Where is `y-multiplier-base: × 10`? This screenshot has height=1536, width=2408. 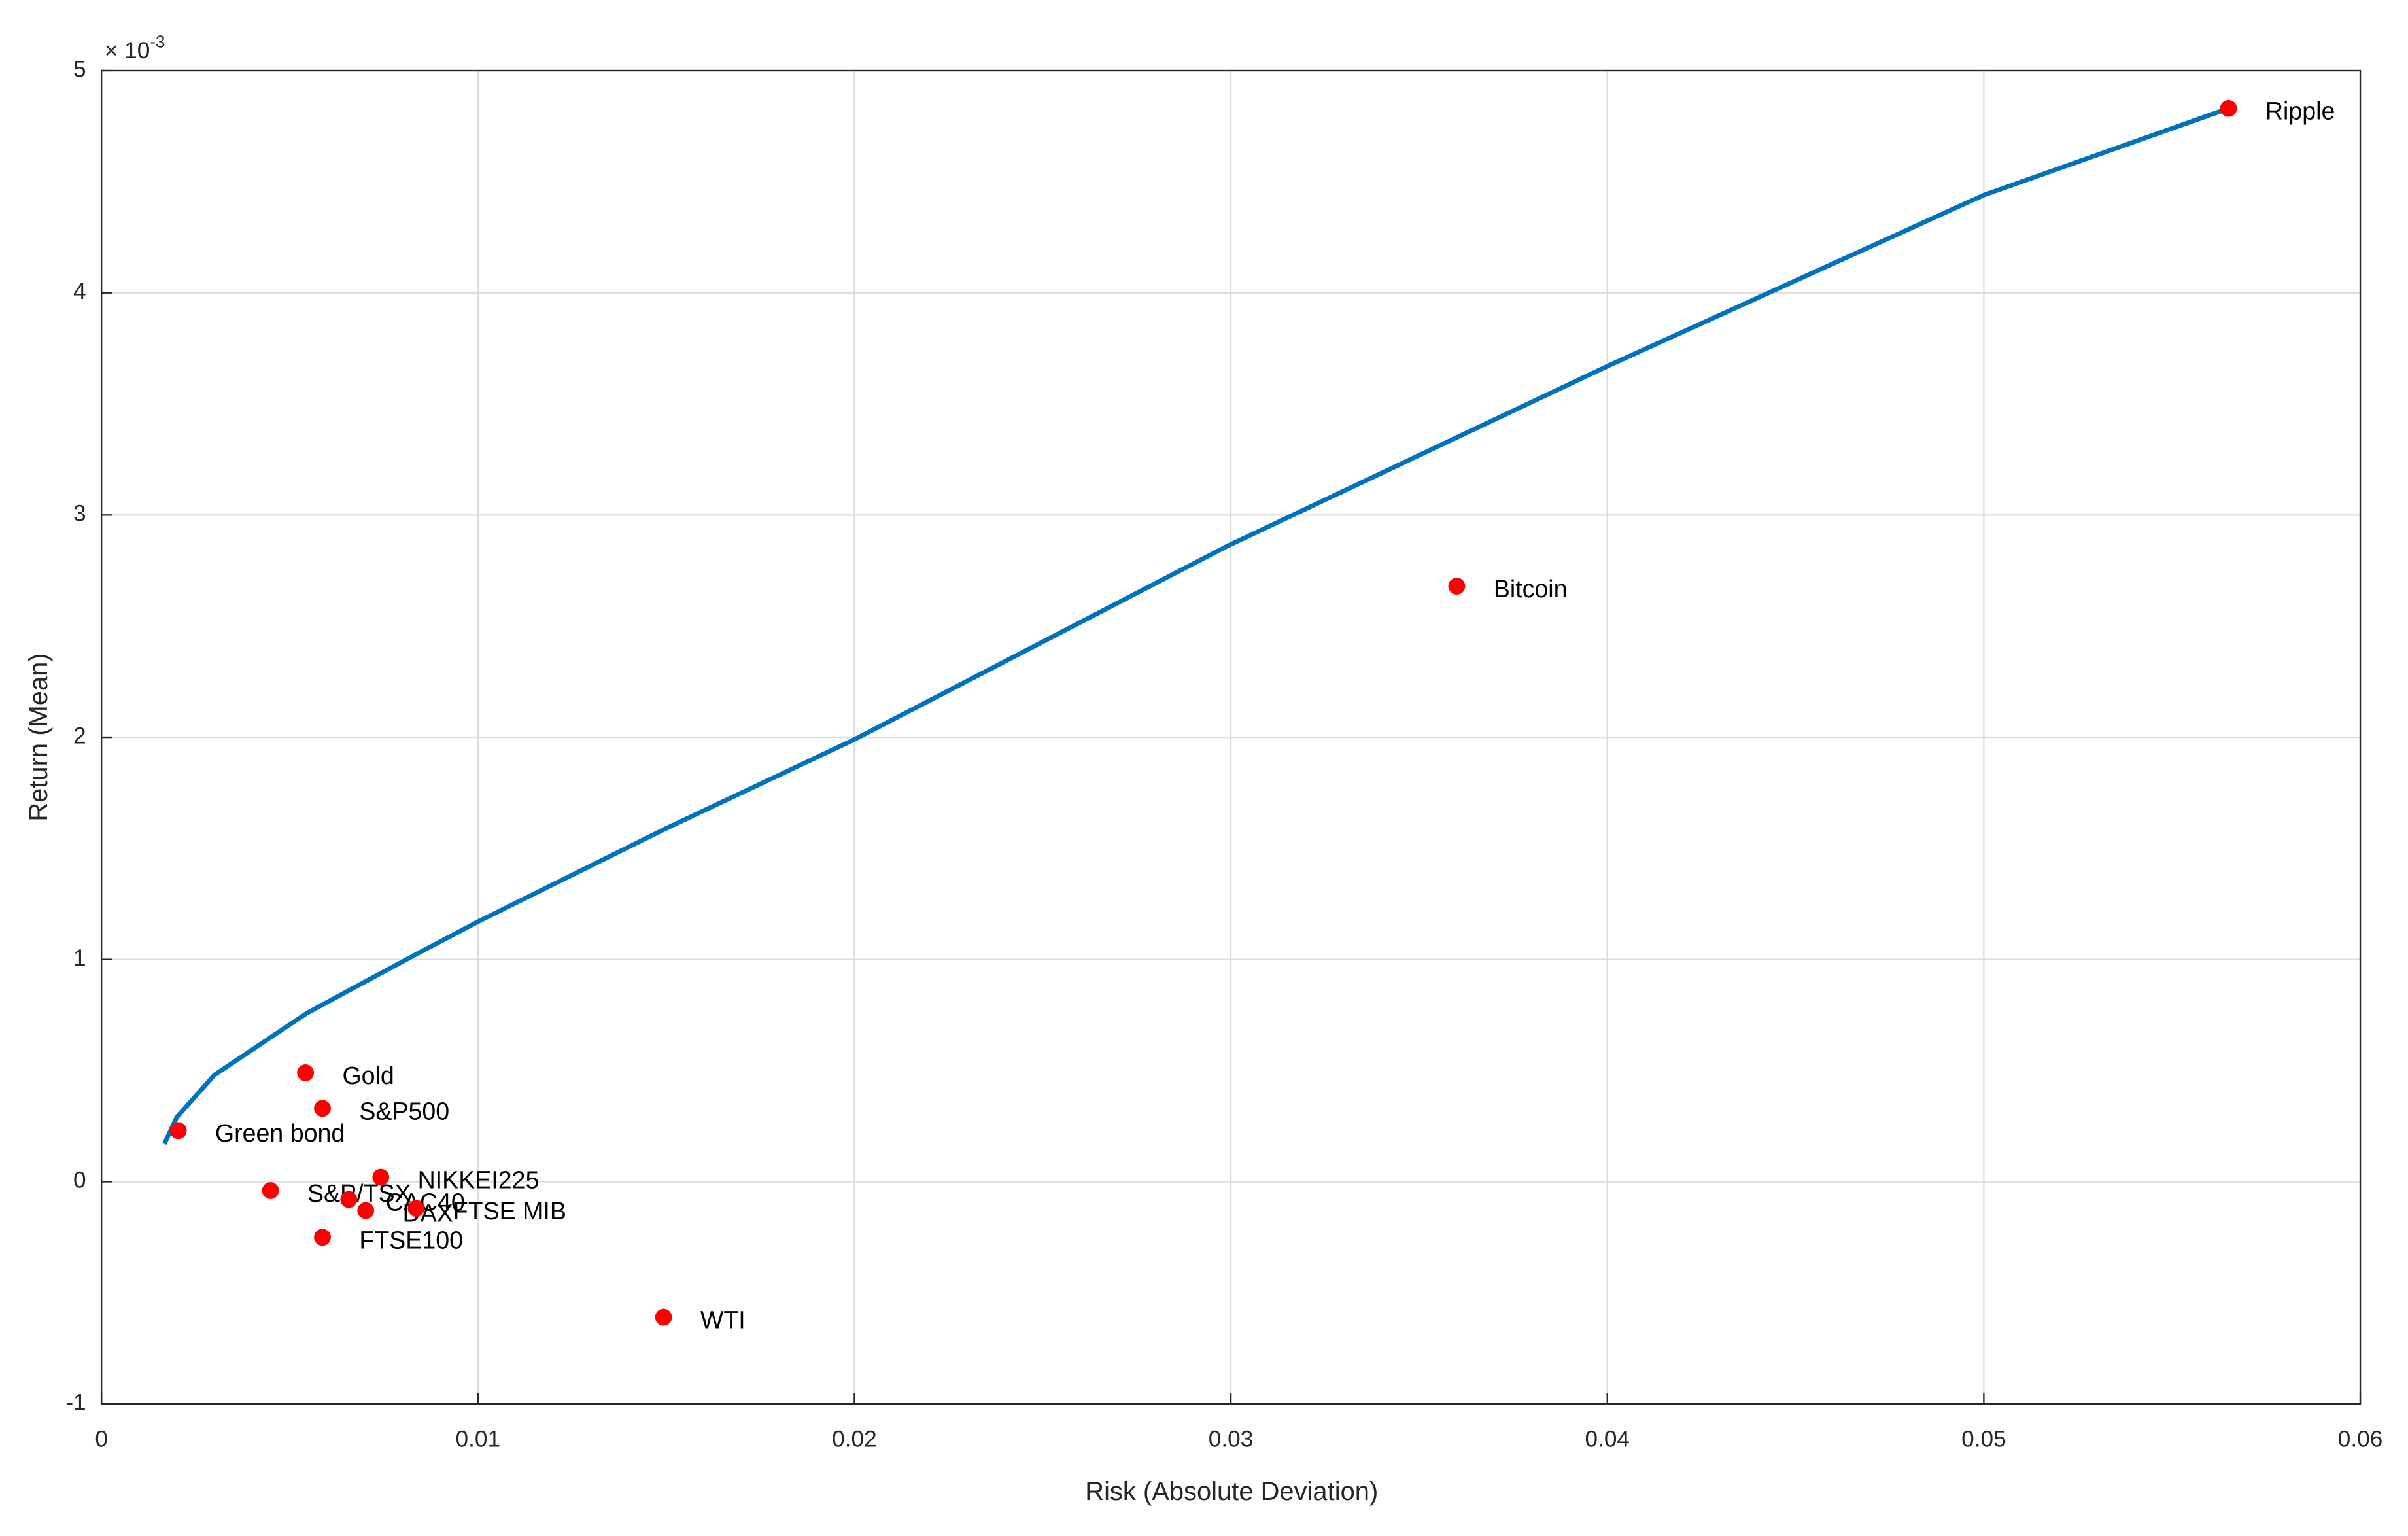 y-multiplier-base: × 10 is located at coordinates (128, 50).